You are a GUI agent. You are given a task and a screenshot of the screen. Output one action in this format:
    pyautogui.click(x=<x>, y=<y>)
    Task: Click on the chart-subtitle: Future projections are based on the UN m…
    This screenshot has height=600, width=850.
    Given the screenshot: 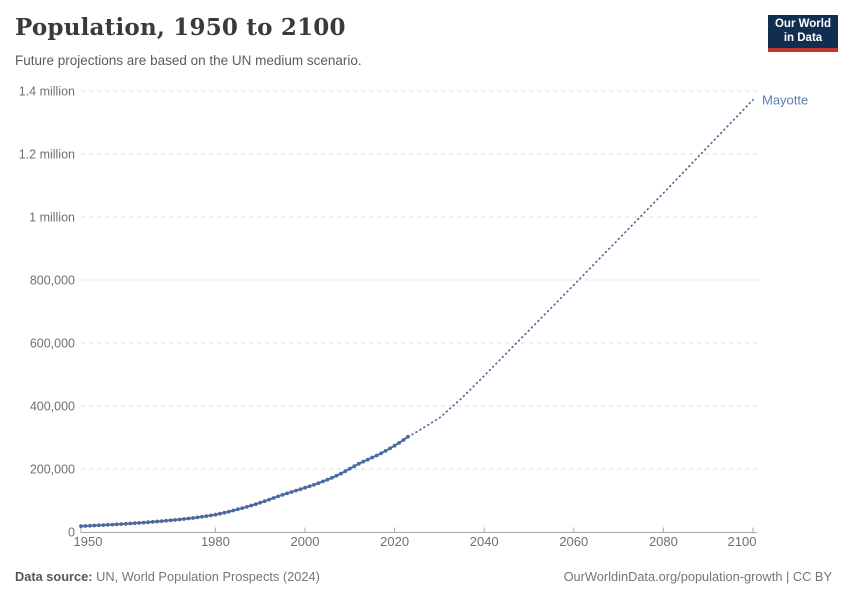 What is the action you would take?
    pyautogui.click(x=188, y=60)
    